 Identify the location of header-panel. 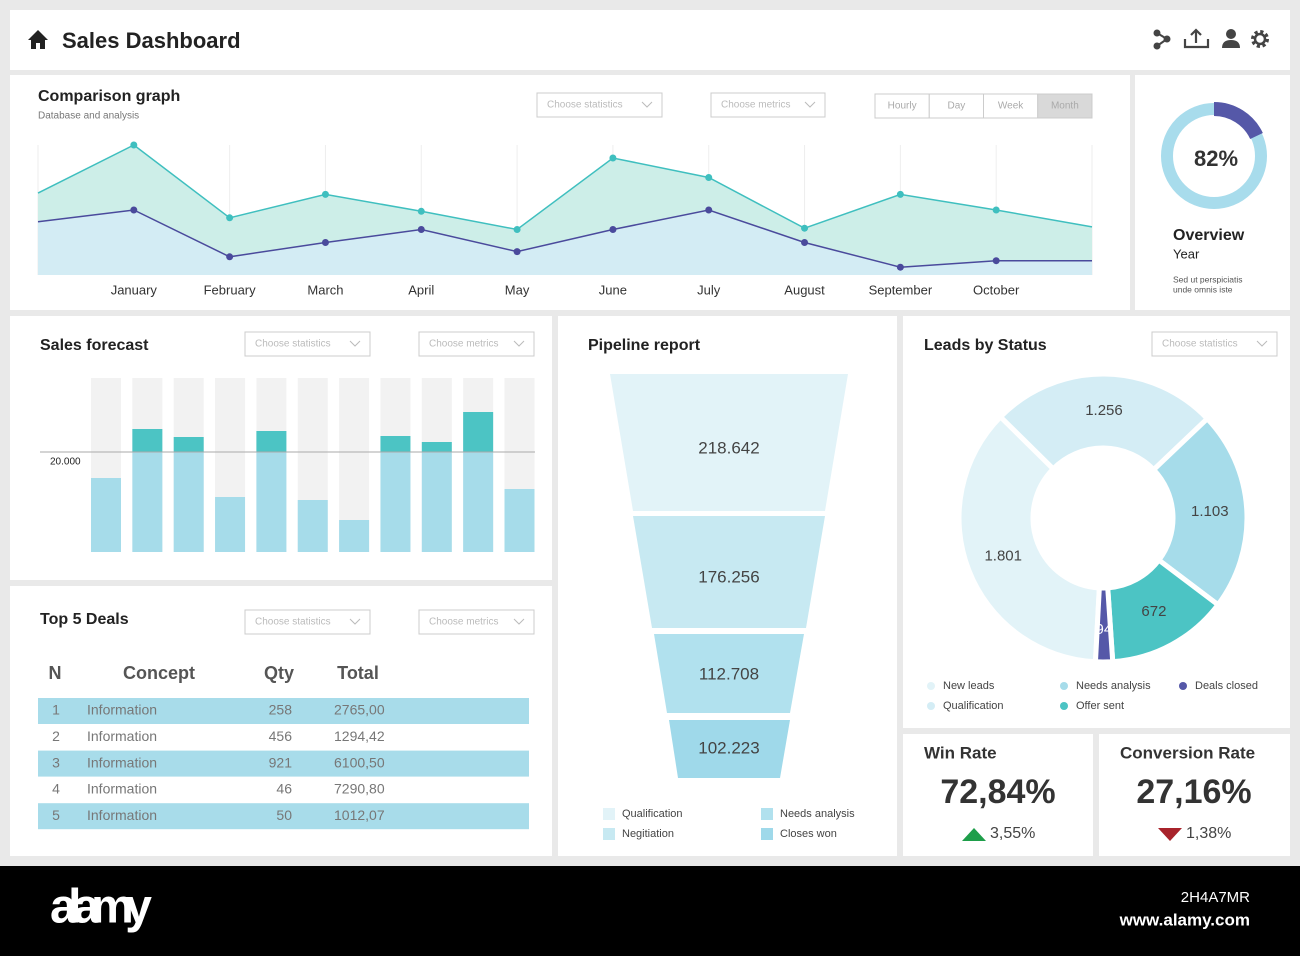
(650, 40).